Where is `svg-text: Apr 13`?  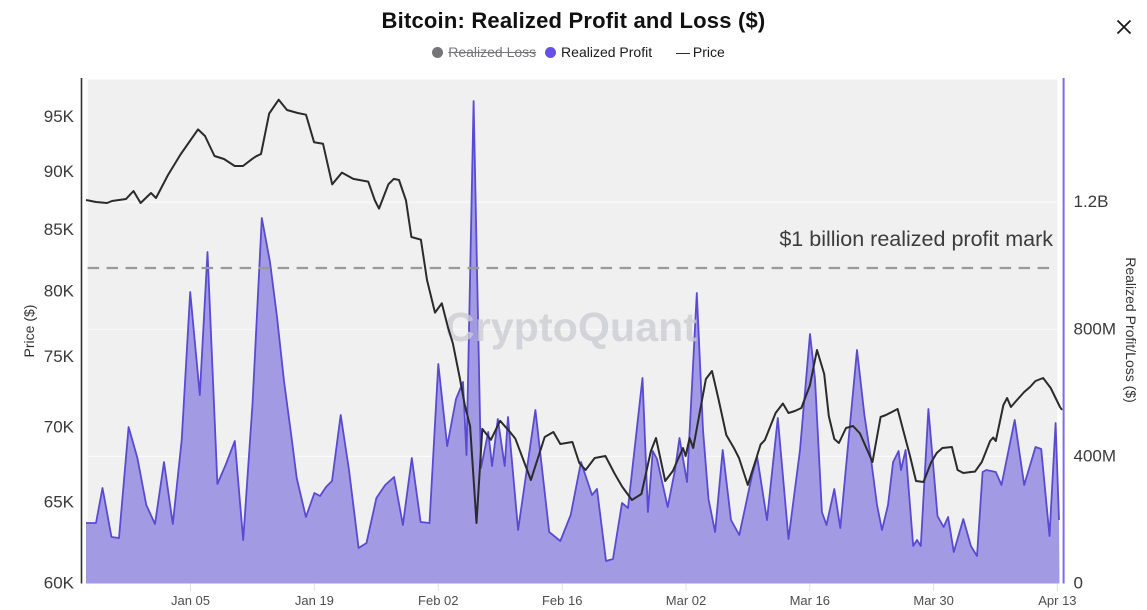 svg-text: Apr 13 is located at coordinates (1057, 600).